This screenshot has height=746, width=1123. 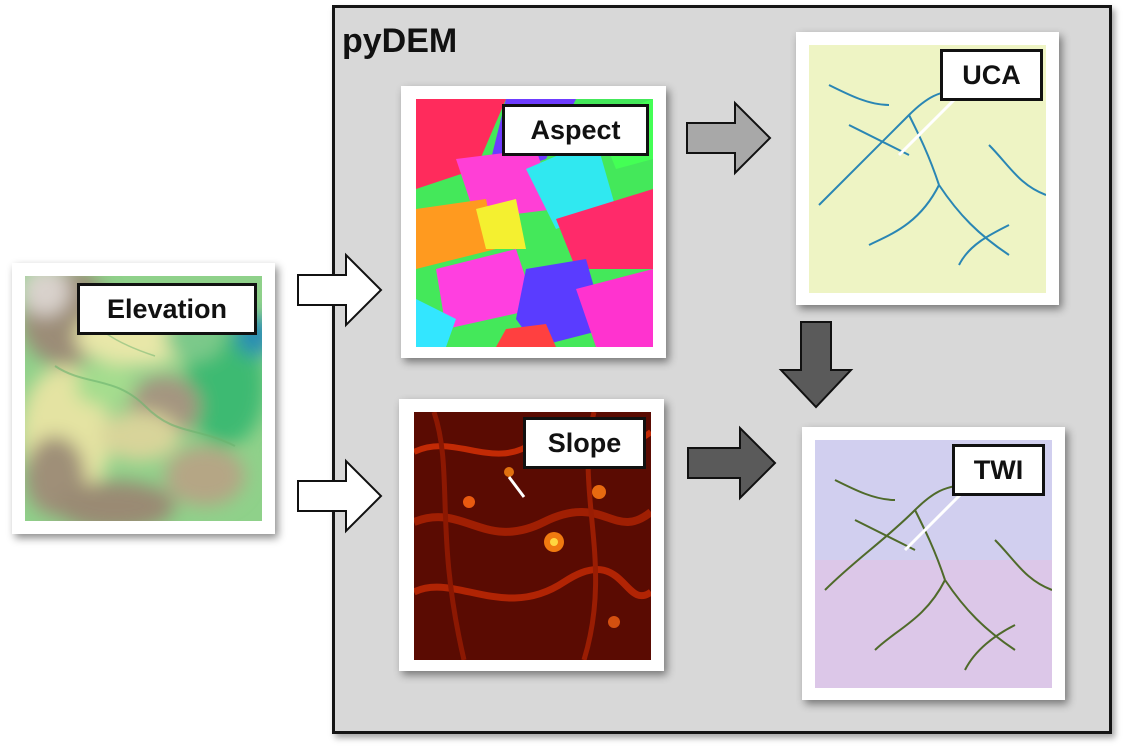 What do you see at coordinates (816, 365) in the screenshot?
I see `arrow-down-icon` at bounding box center [816, 365].